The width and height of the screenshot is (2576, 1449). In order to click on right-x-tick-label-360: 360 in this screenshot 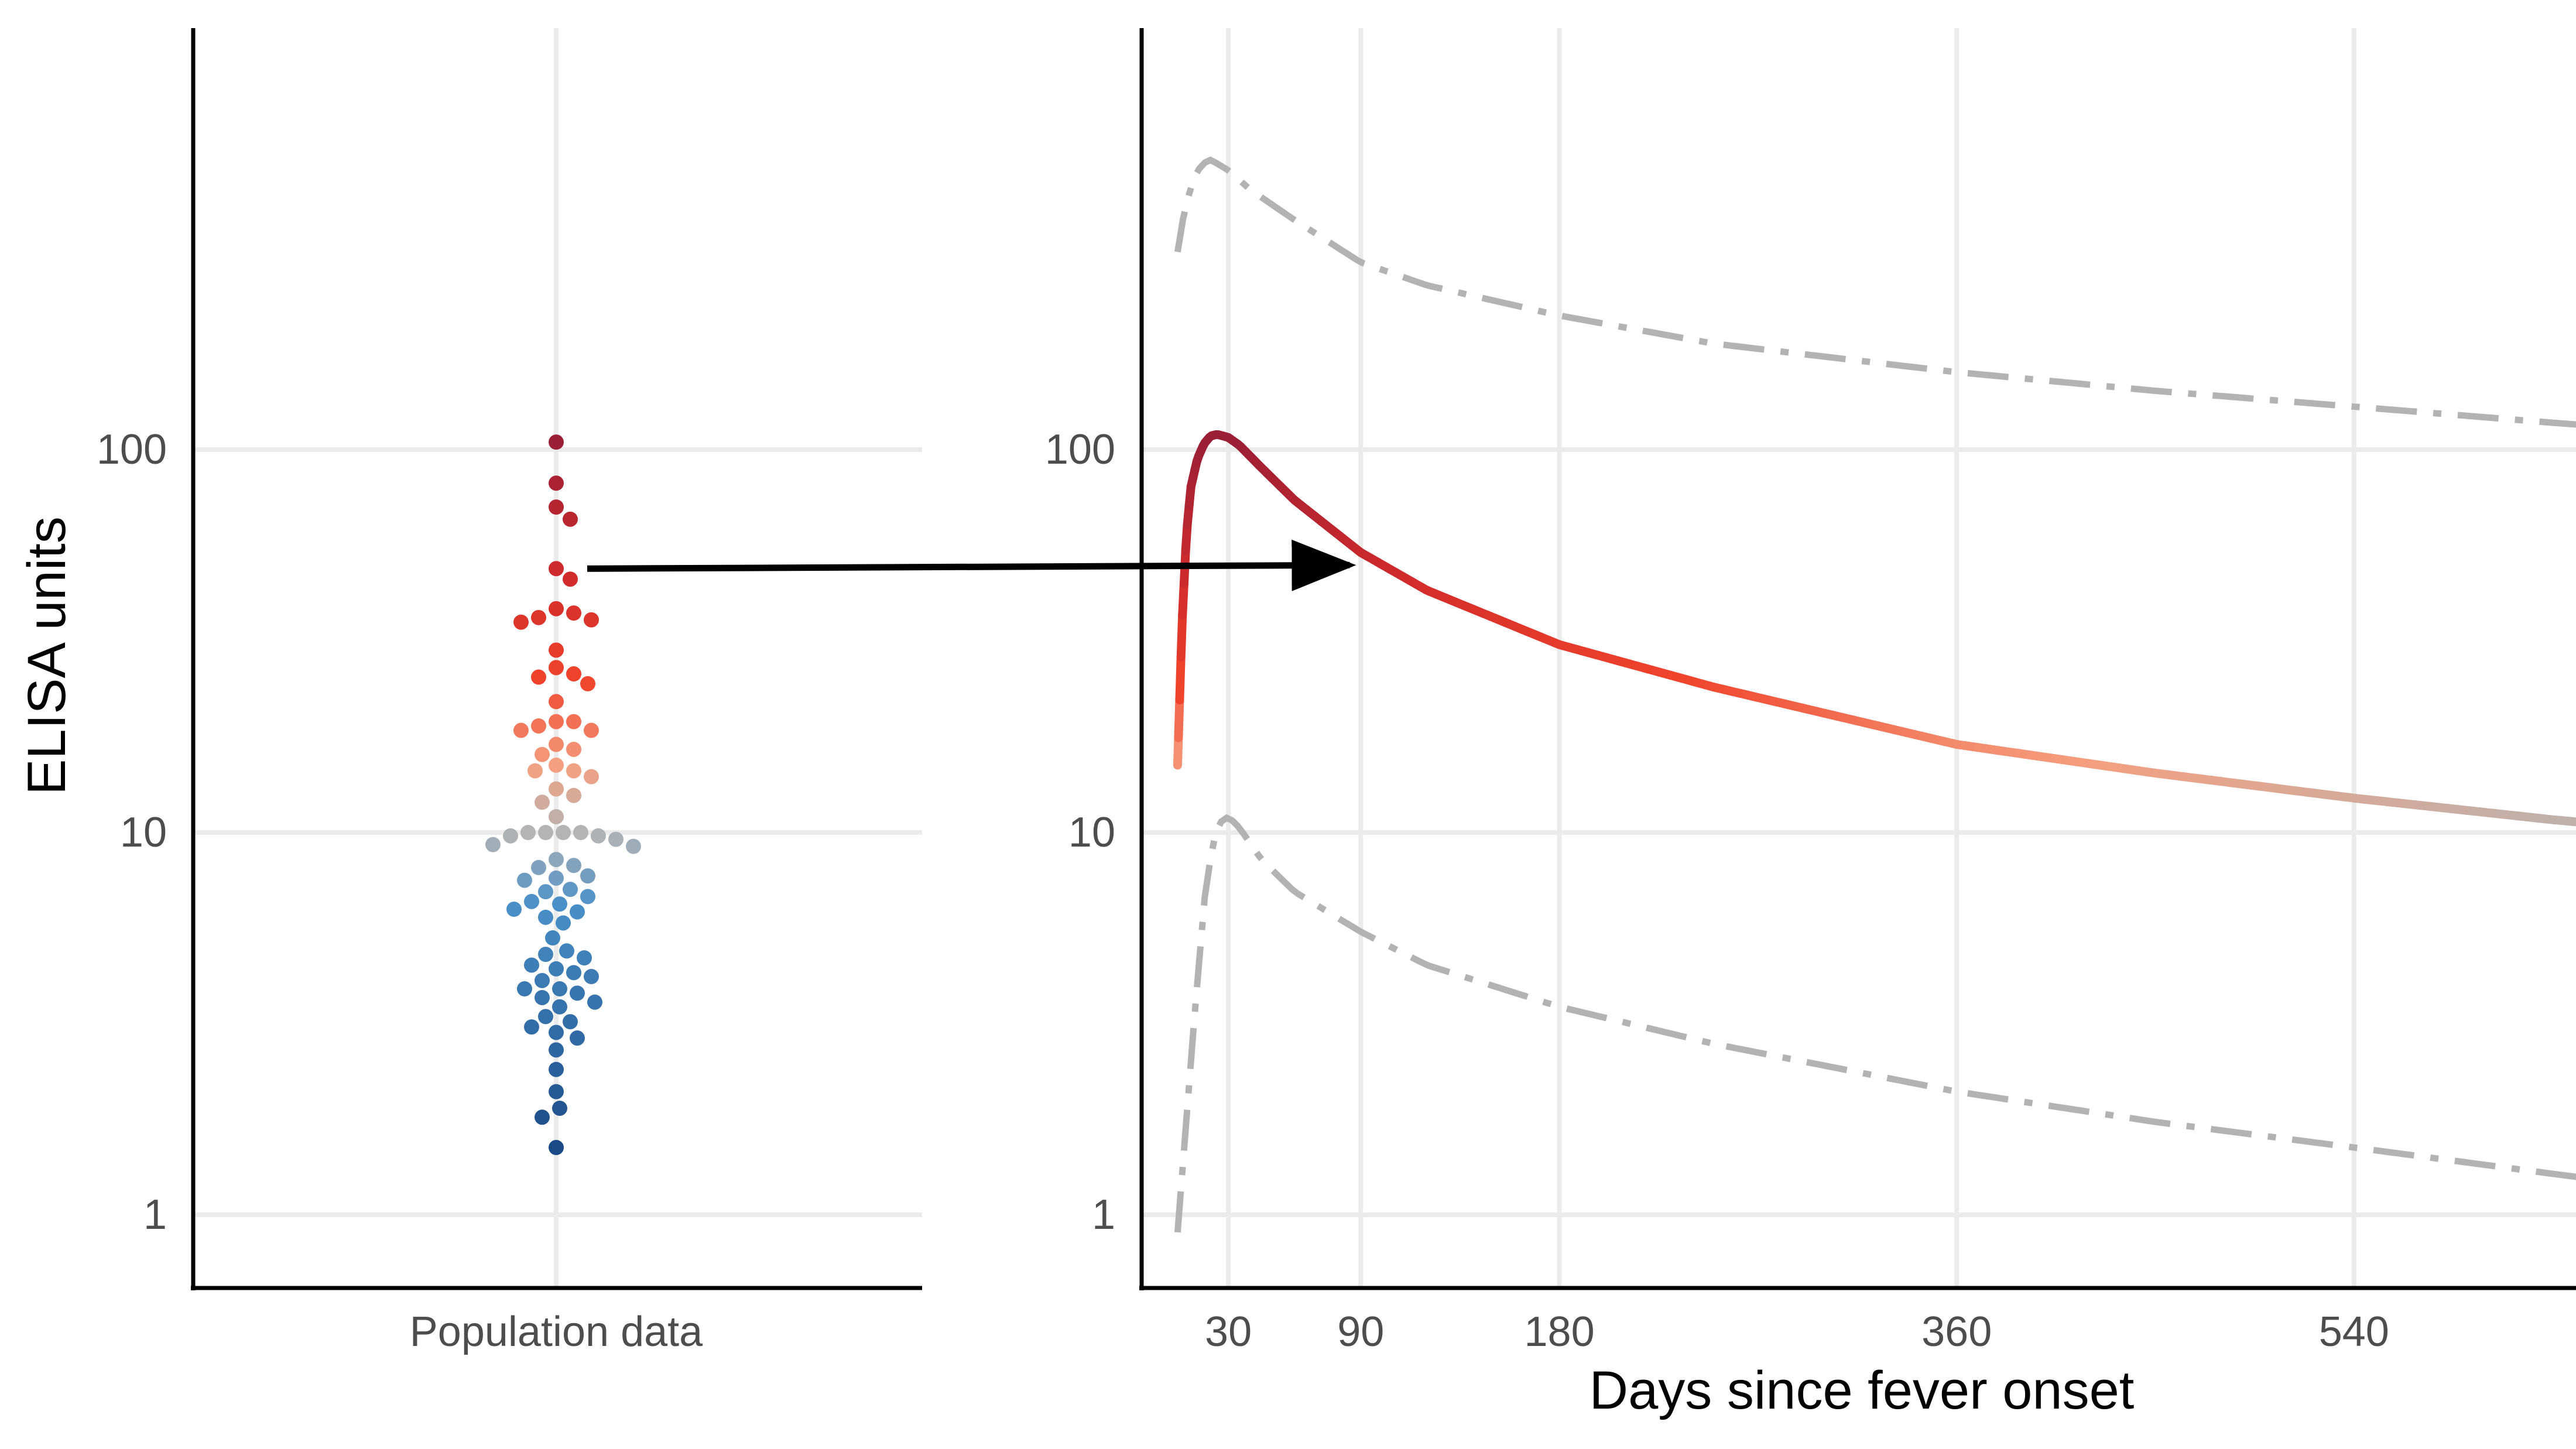, I will do `click(1956, 1331)`.